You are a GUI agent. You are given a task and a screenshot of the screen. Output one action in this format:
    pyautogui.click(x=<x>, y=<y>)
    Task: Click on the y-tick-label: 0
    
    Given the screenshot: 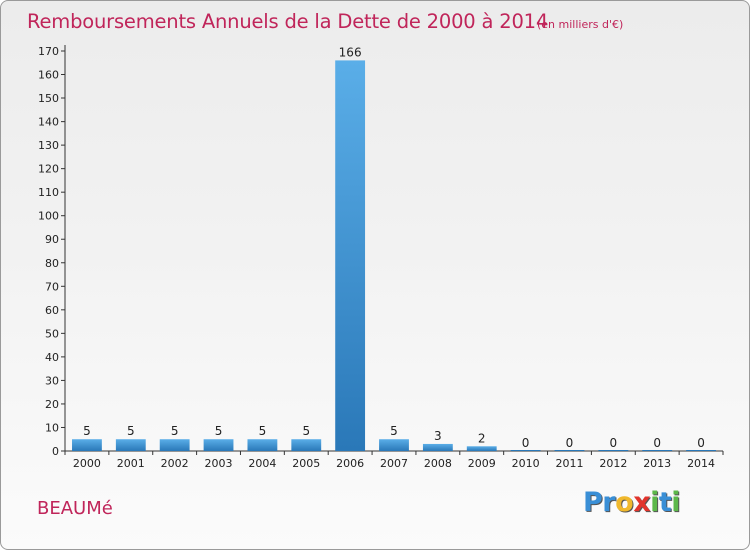 What is the action you would take?
    pyautogui.click(x=55, y=451)
    